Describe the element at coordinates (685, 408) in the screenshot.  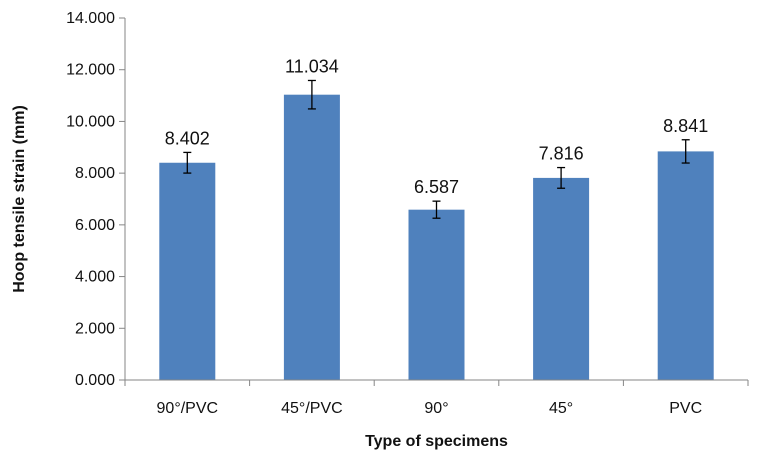
I see `x-tick-label: PVC` at that location.